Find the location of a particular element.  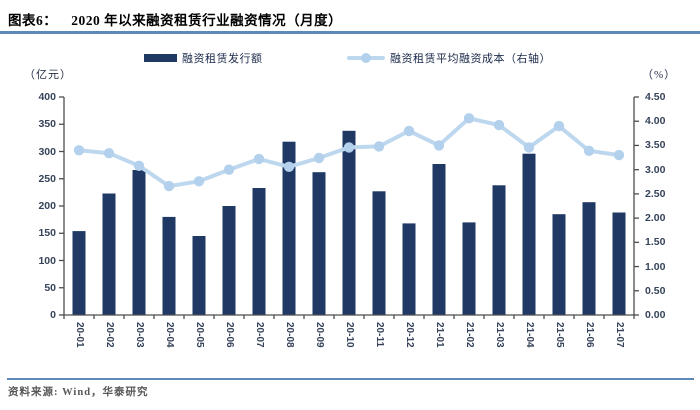

figure-title: 图表6： 2020 年以来融资租赁行业融资情况（月度） is located at coordinates (175, 19).